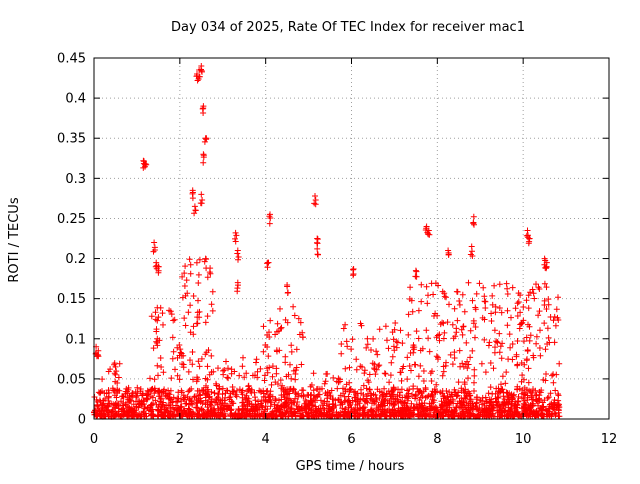 Image resolution: width=640 pixels, height=484 pixels. Describe the element at coordinates (75, 339) in the screenshot. I see `y-tick-label: 0.1` at that location.